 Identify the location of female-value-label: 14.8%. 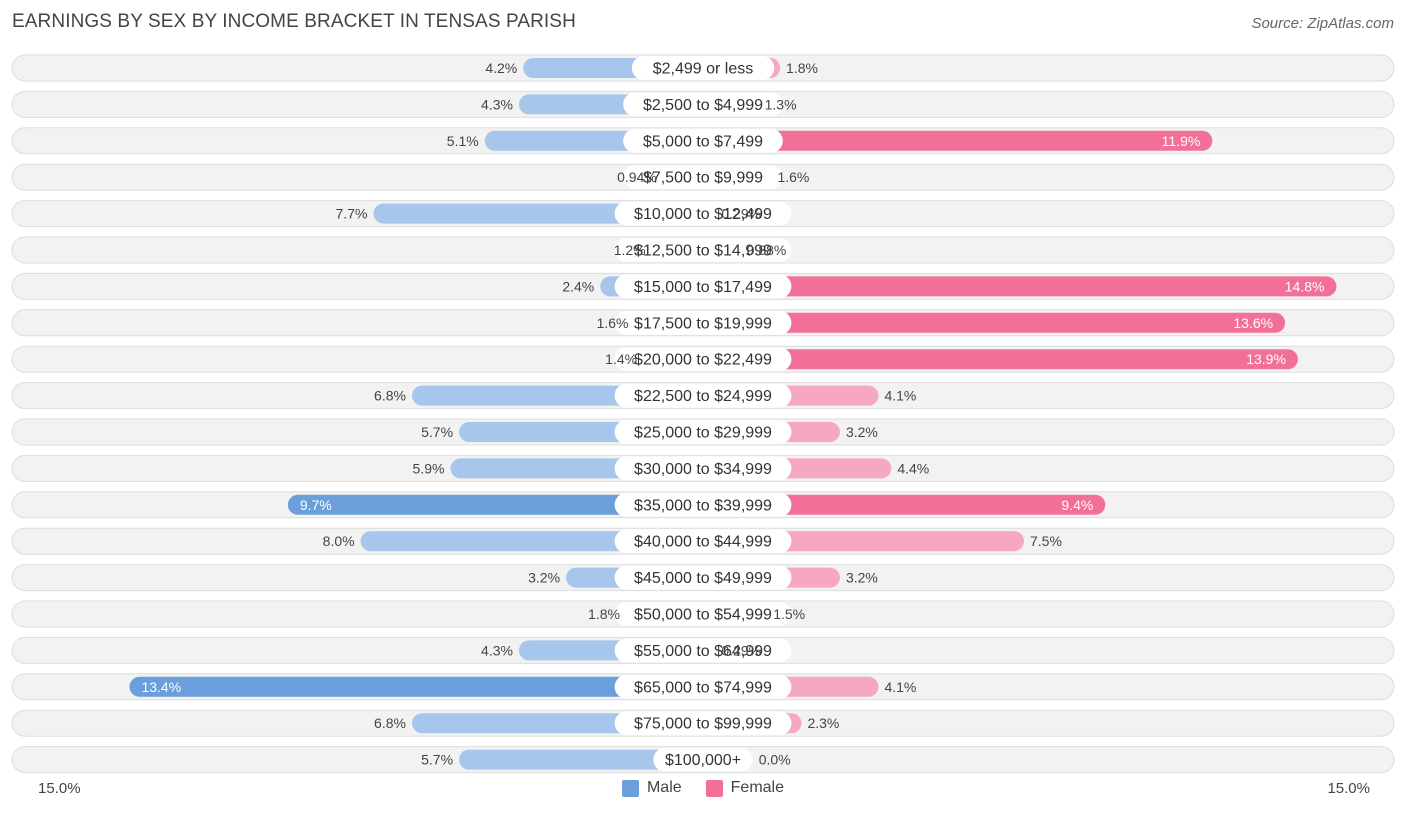
(1305, 286).